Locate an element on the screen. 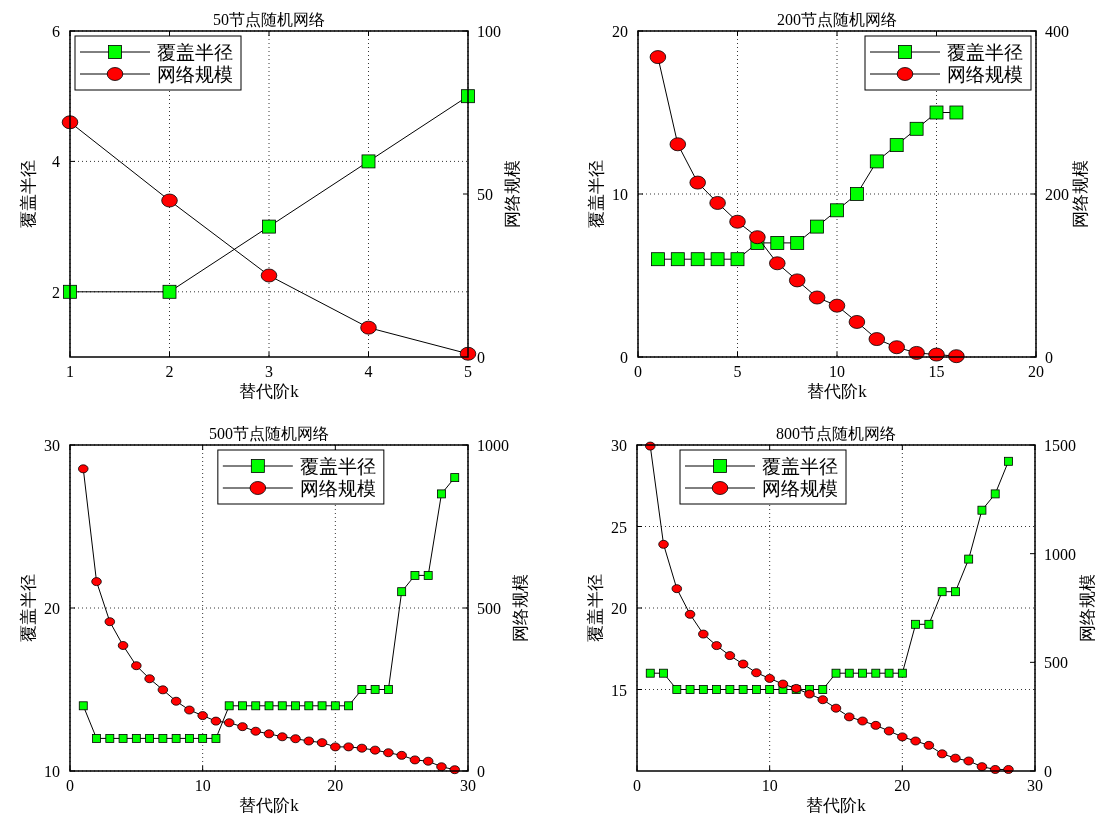 This screenshot has height=818, width=1112. x-tick-label: 15 is located at coordinates (936, 371).